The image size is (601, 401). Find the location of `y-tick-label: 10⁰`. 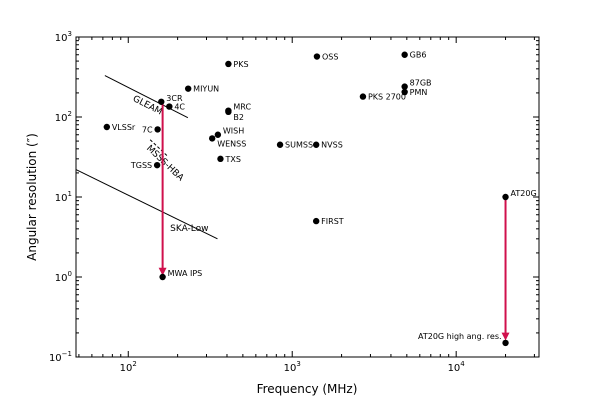

y-tick-label: 10⁰ is located at coordinates (63, 277).